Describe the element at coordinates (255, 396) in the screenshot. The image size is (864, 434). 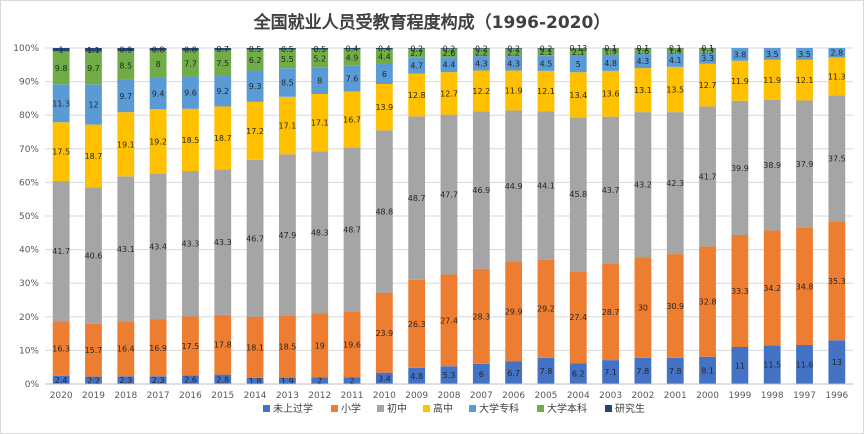
I see `x-tick-label: 2014` at that location.